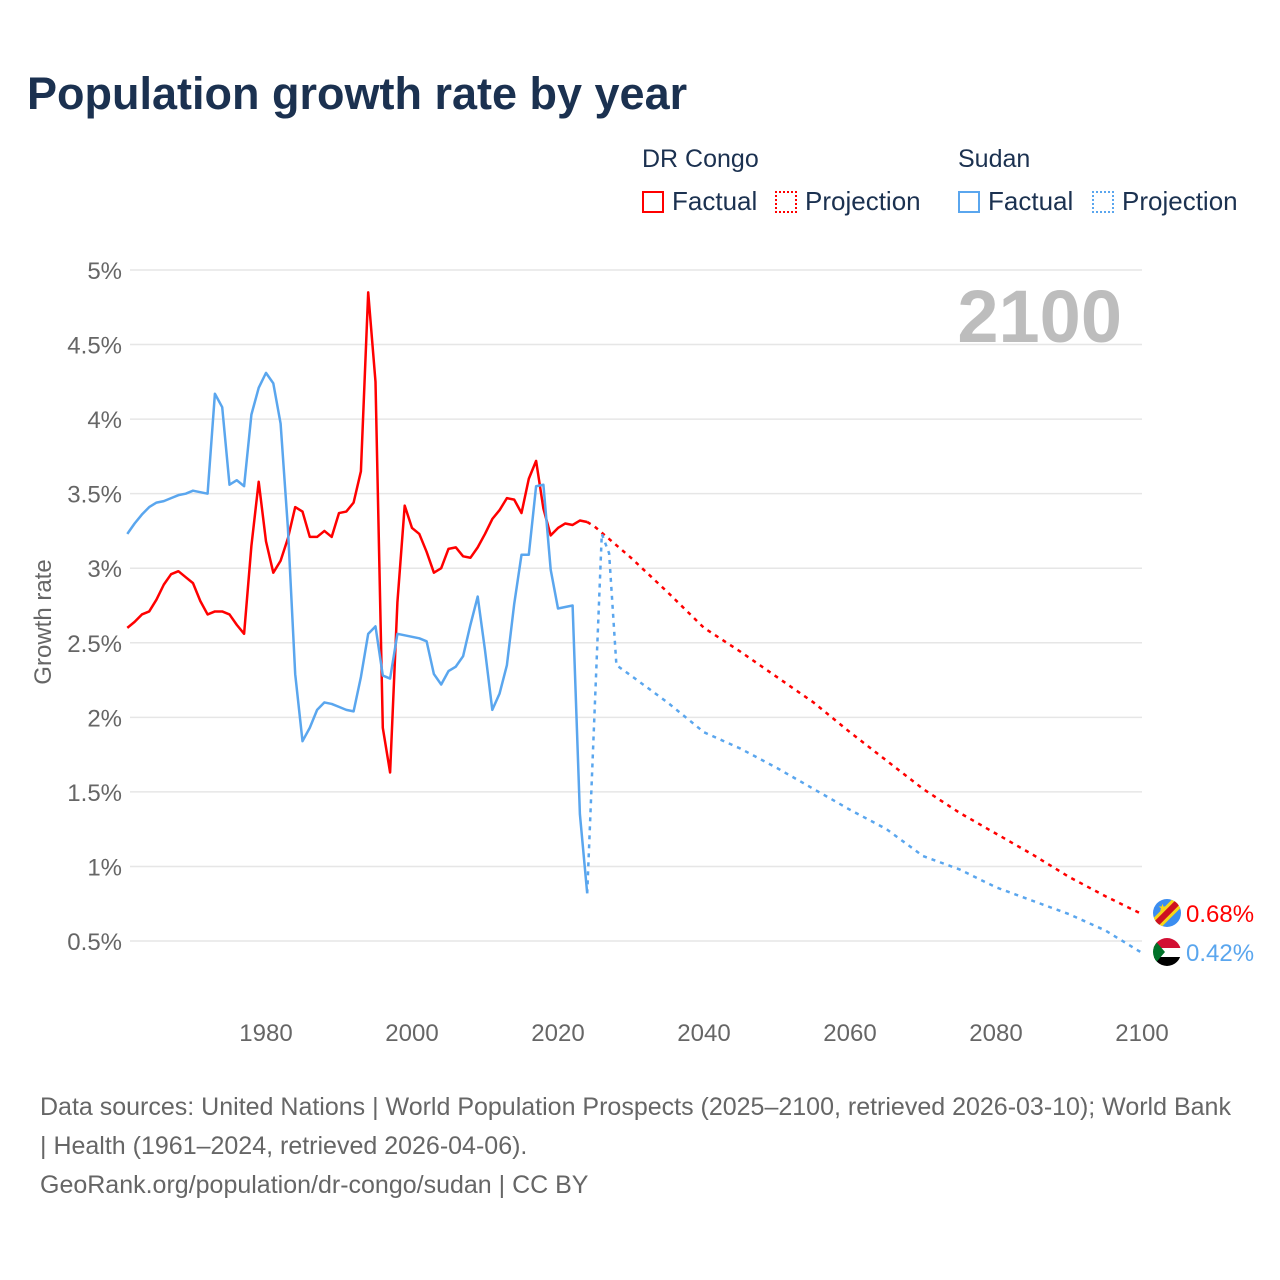  I want to click on x-tick-label: 1980, so click(265, 1033).